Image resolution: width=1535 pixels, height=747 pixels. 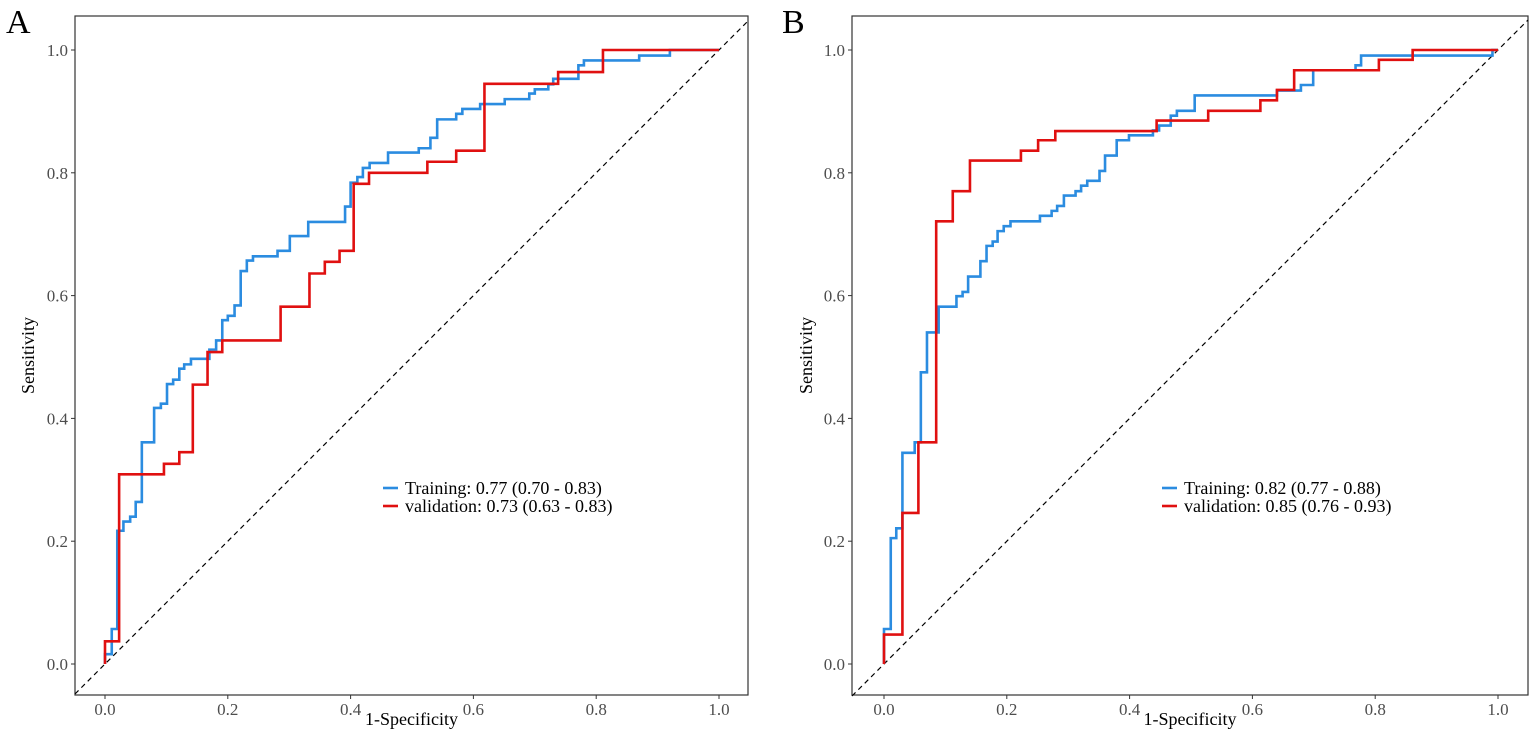 I want to click on legend-label: validation: 0.73 (0.63 - 0.83), so click(x=508, y=506).